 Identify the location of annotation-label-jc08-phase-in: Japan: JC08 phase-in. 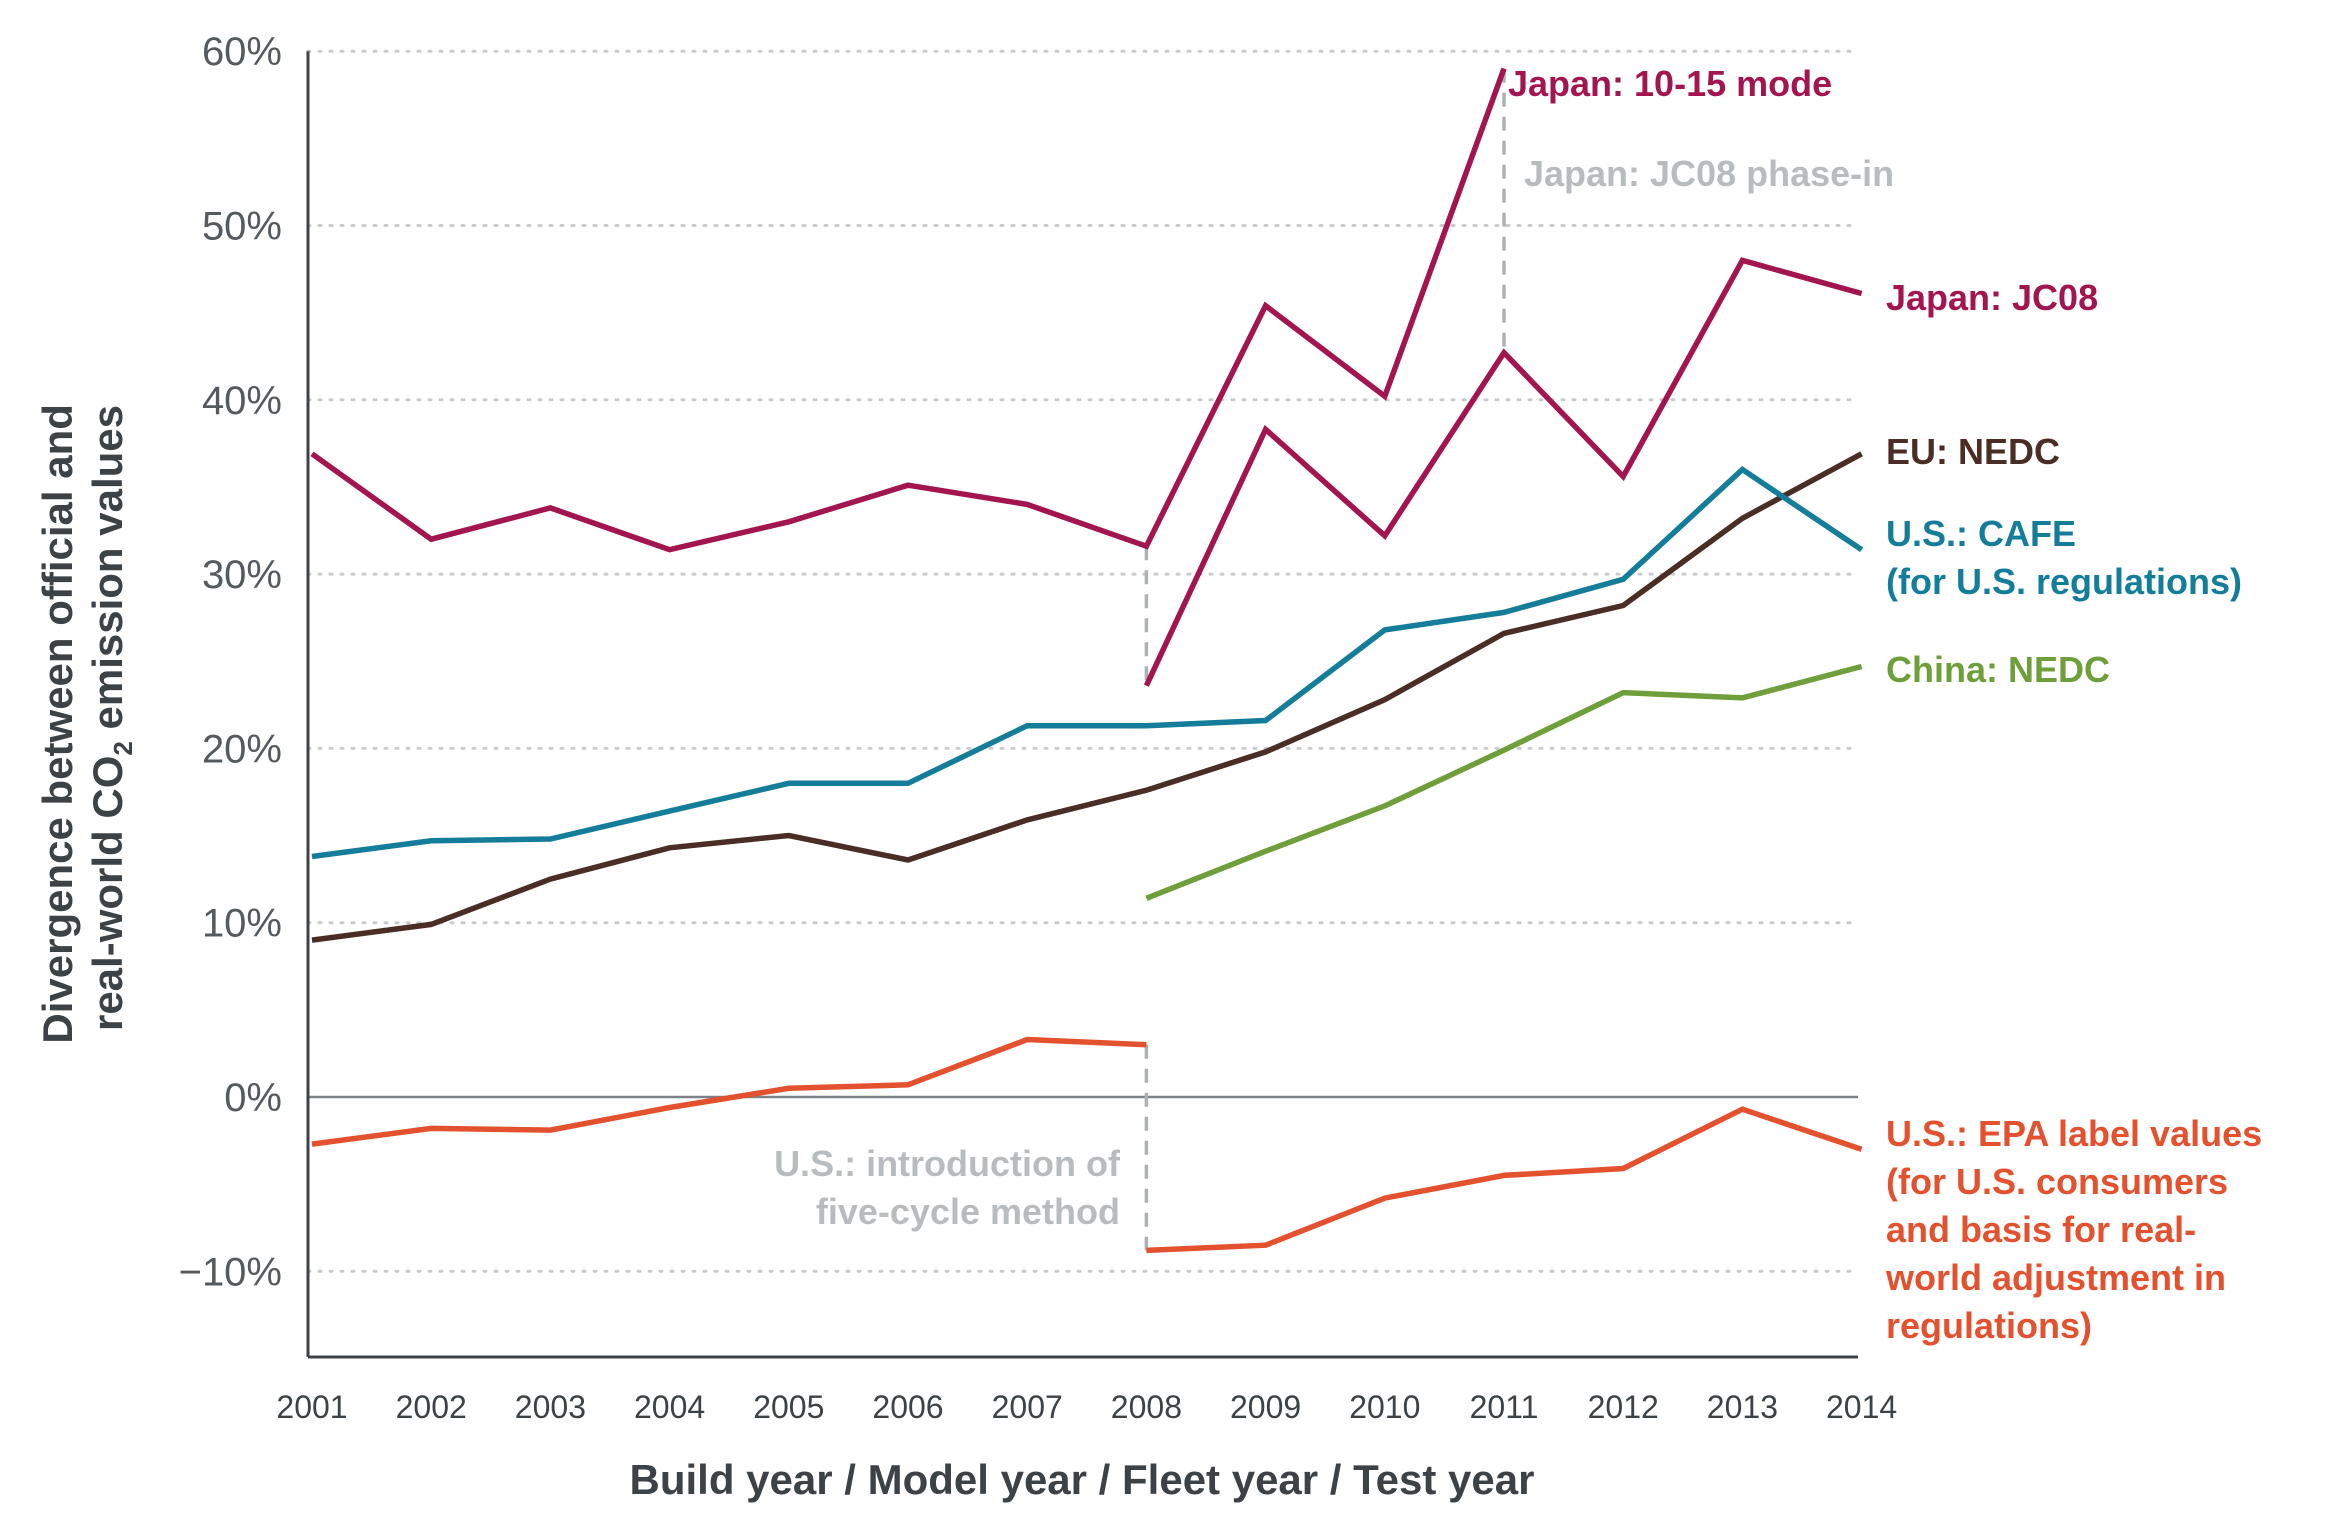
(1709, 173).